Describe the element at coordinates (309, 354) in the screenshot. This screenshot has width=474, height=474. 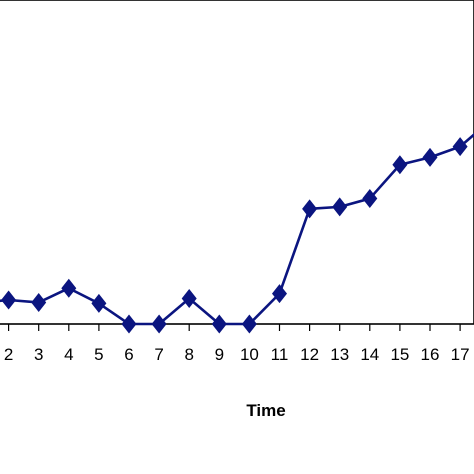
I see `x-tick-label-12: 12` at that location.